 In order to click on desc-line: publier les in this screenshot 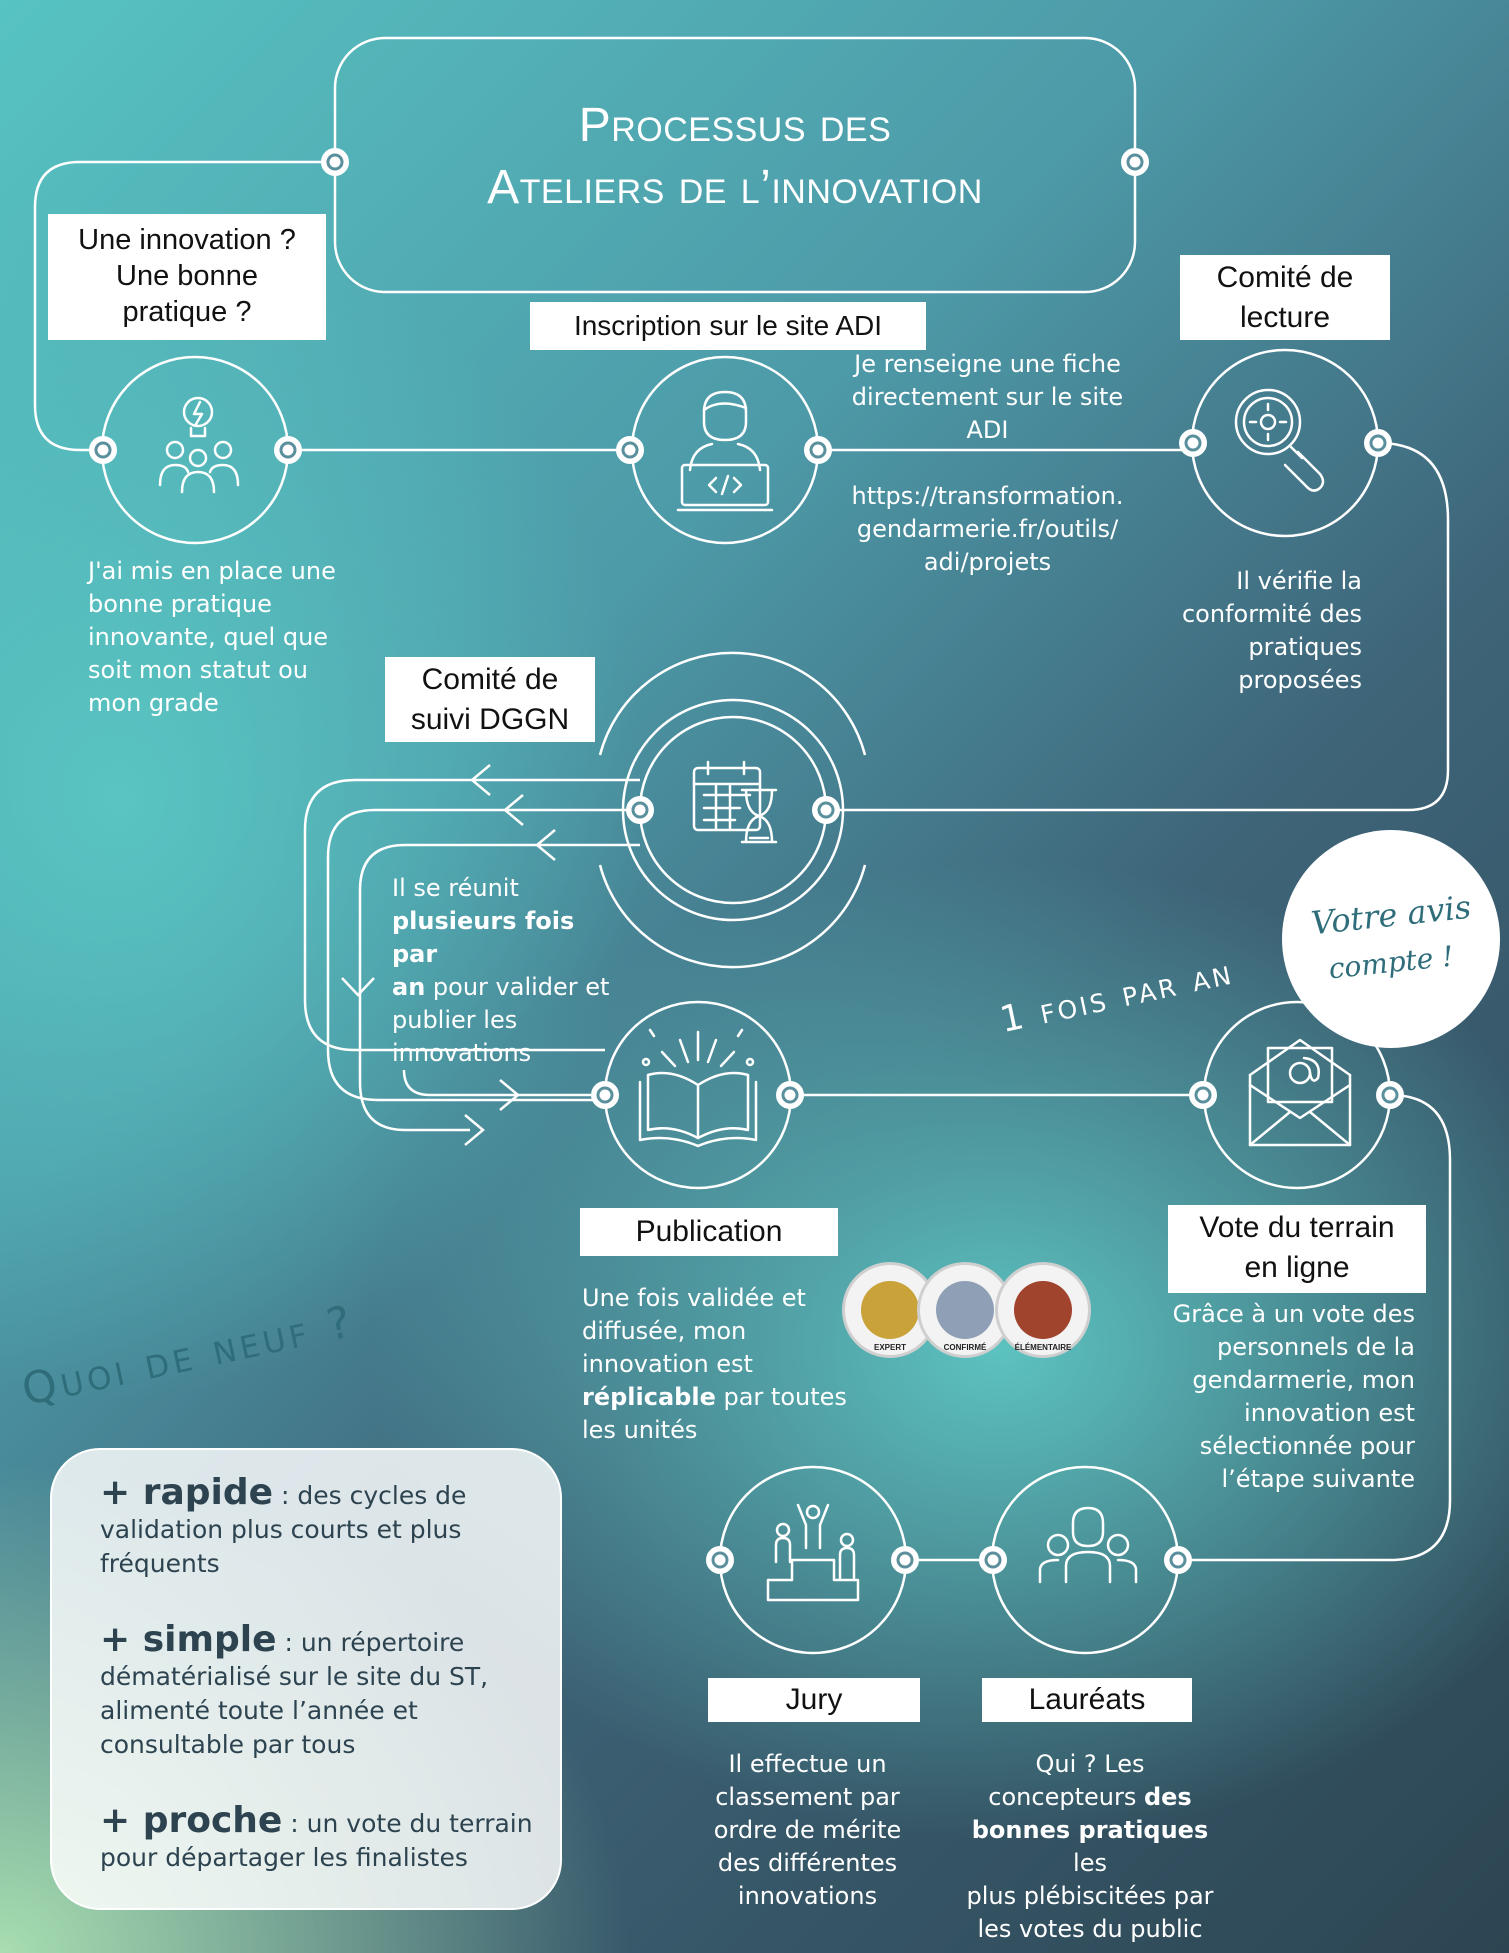, I will do `click(455, 1020)`.